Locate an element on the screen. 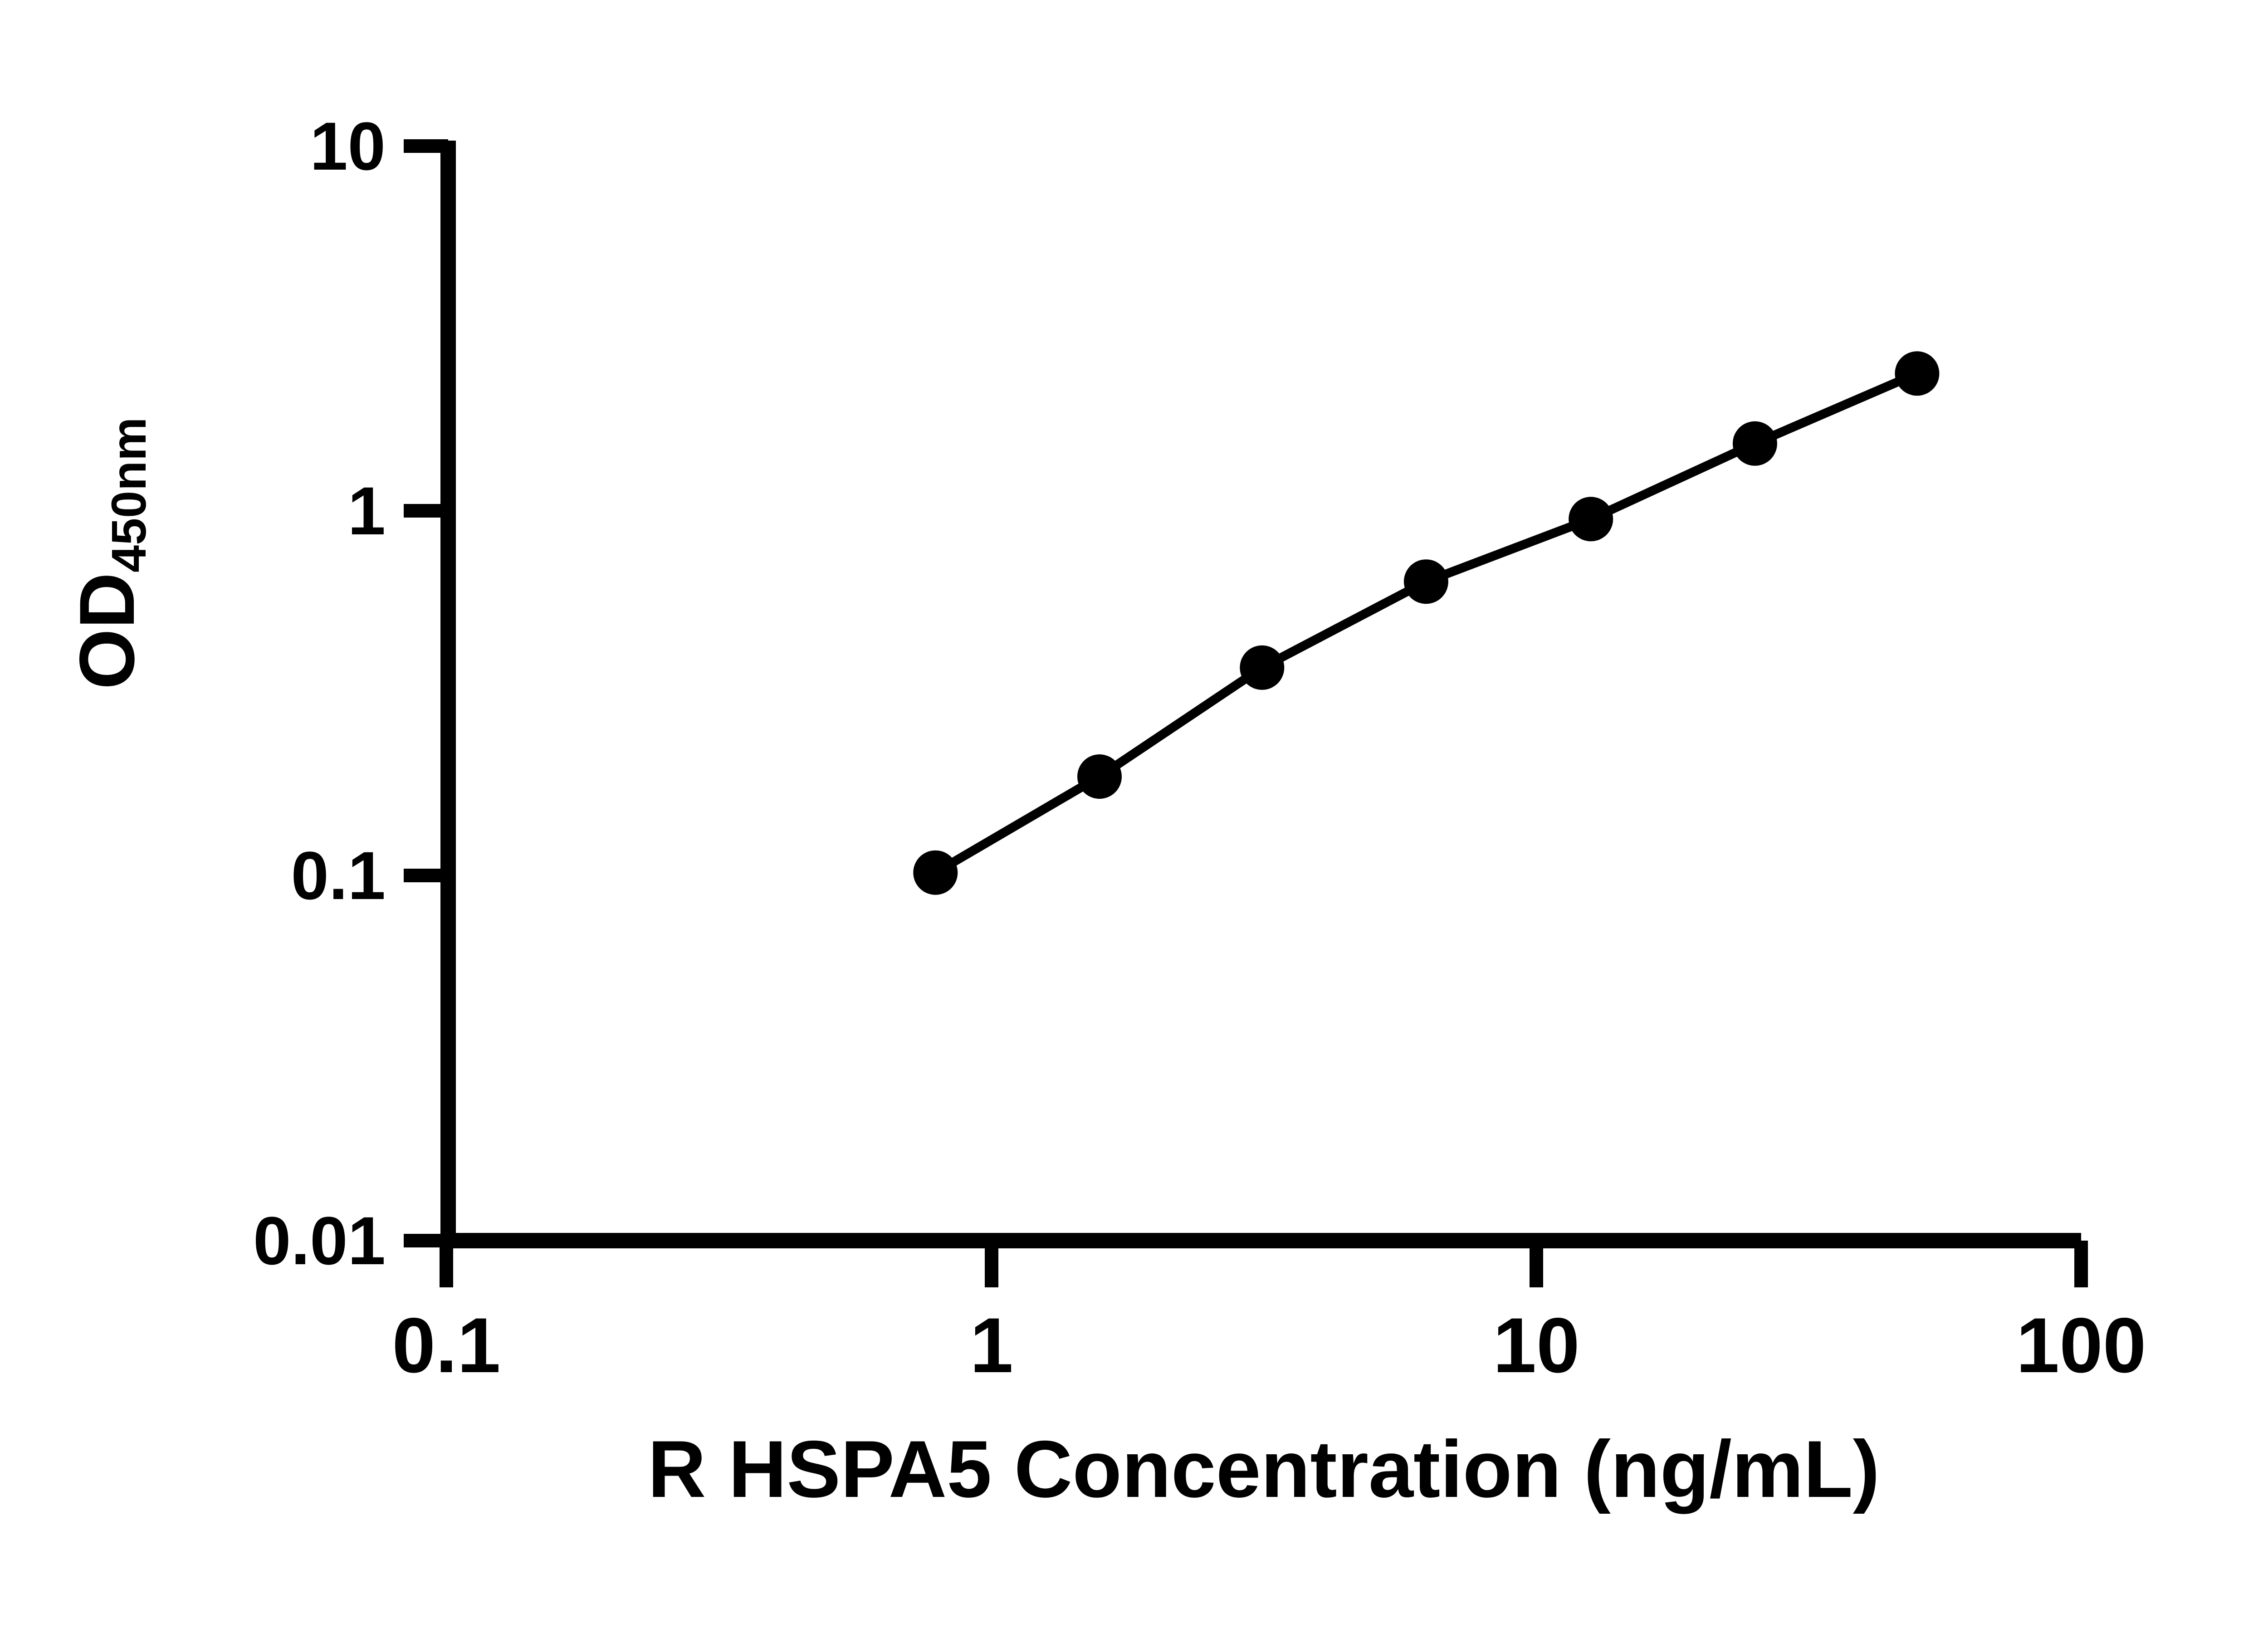  x-tick-label-100: 100 is located at coordinates (2081, 1345).